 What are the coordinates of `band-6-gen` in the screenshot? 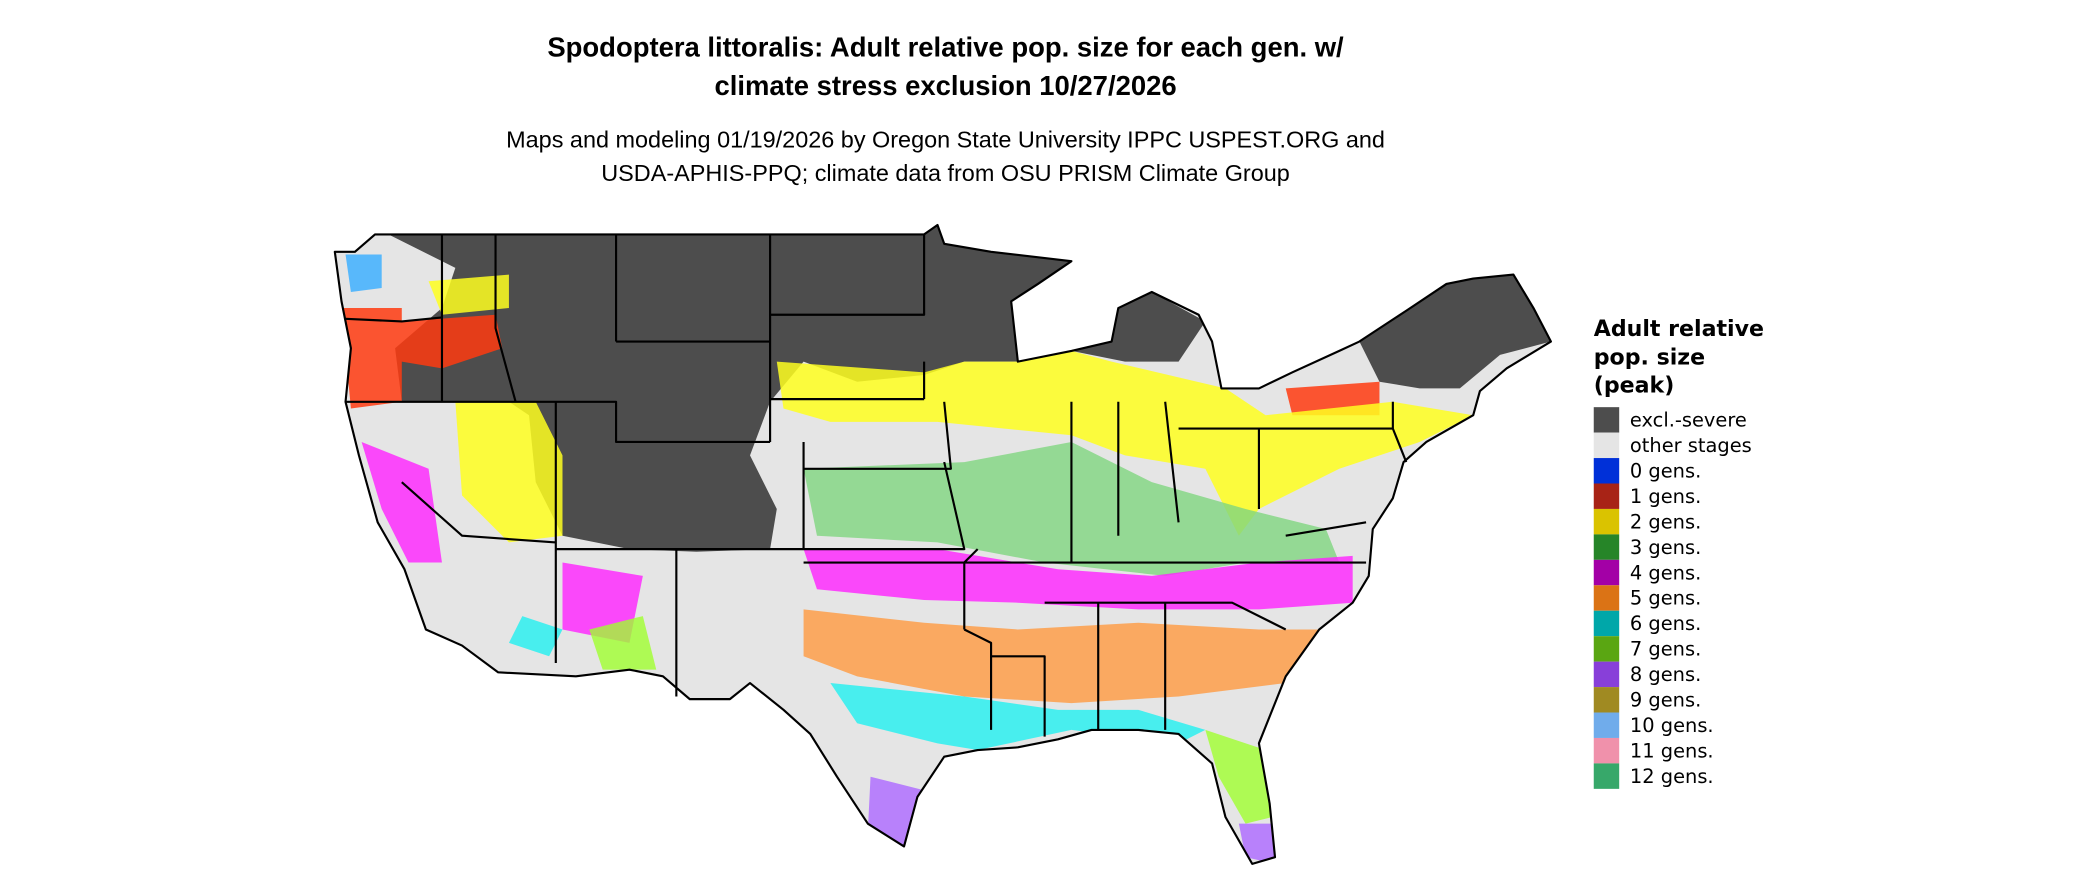 It's located at (857, 683).